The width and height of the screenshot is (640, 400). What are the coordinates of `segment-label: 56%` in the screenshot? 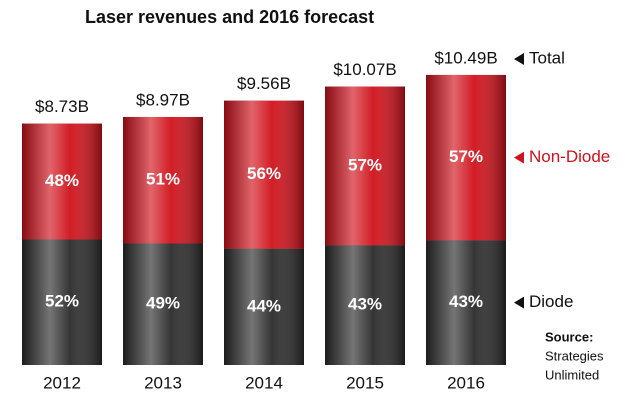 It's located at (264, 173).